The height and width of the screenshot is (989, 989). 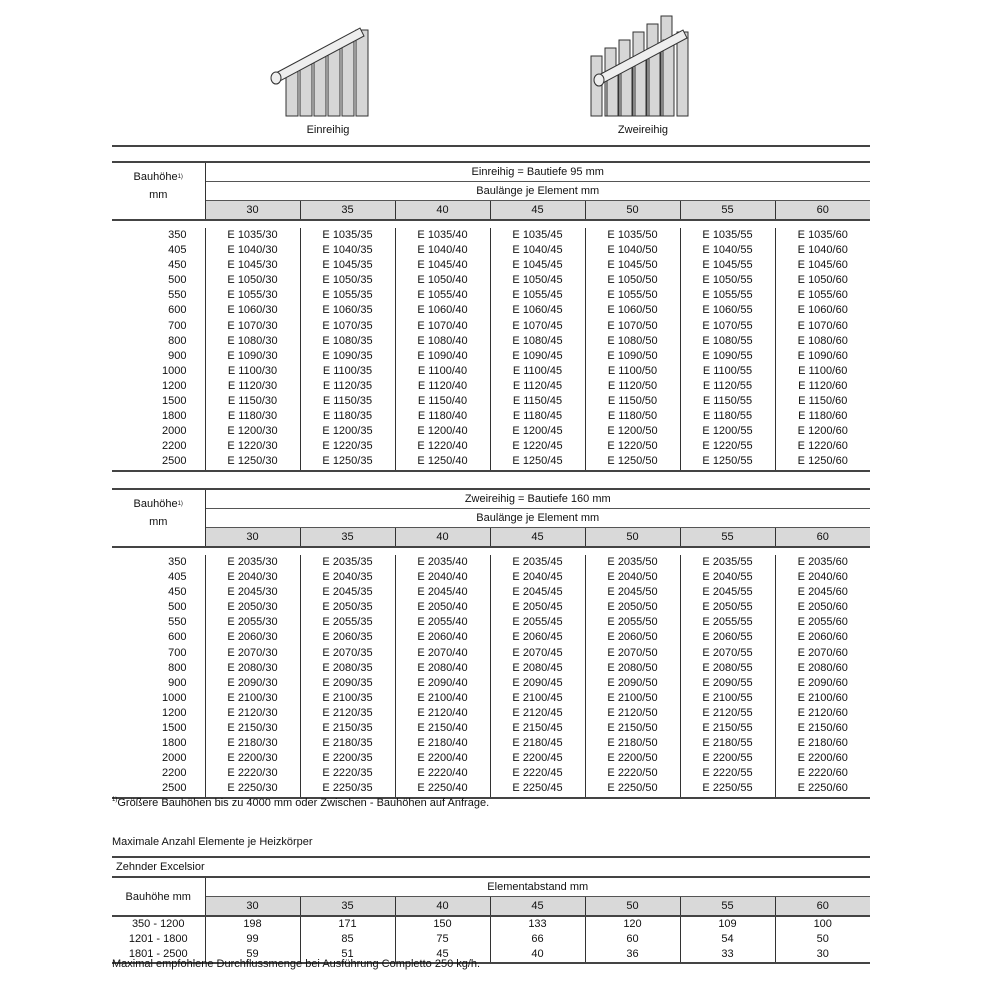 I want to click on model-code: E 1050/45, so click(x=537, y=281).